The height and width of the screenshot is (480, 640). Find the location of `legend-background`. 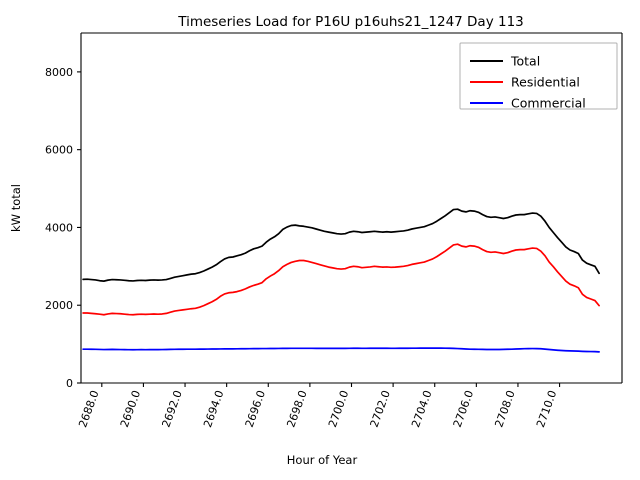

legend-background is located at coordinates (538, 76).